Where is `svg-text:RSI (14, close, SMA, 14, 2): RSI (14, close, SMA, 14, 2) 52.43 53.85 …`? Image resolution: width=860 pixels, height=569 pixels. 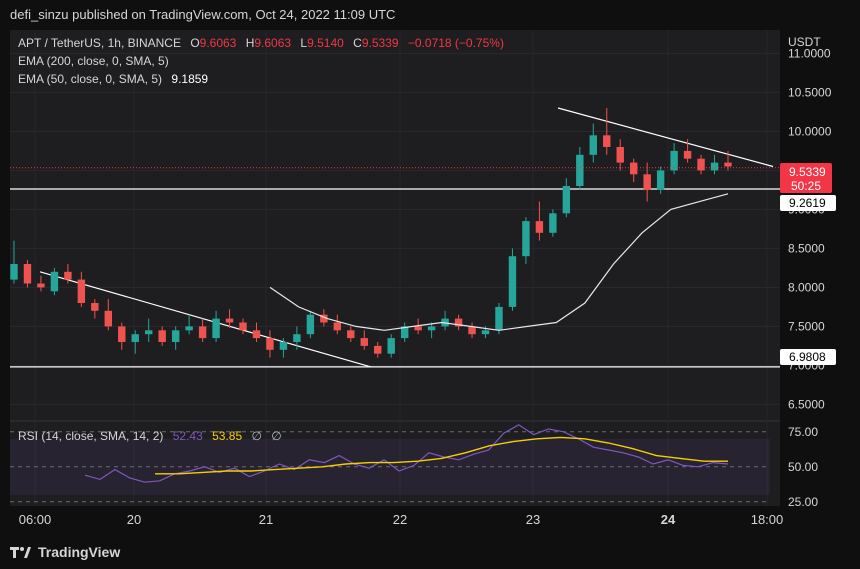 svg-text:RSI (14, close, SMA, 14, 2): RSI (14, close, SMA, 14, 2) 52.43 53.85 … is located at coordinates (150, 436).